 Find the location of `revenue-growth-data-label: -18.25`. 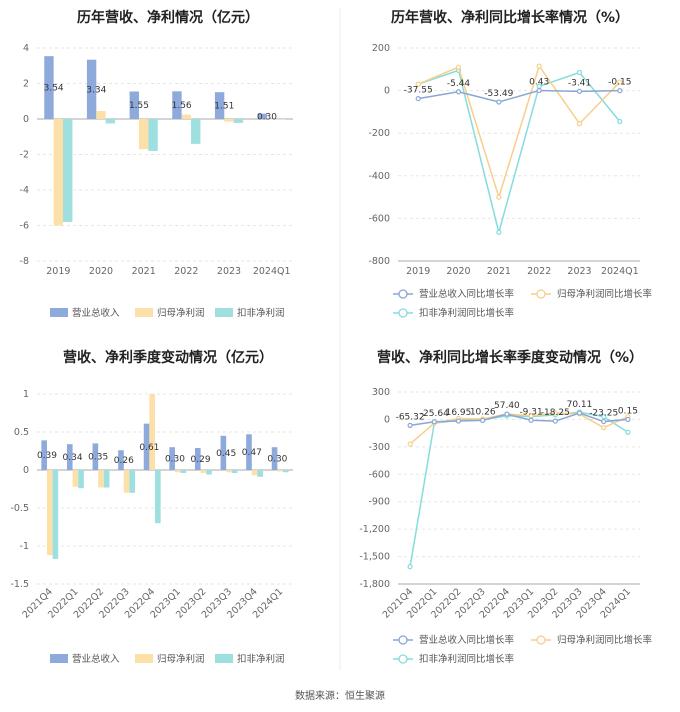

revenue-growth-data-label: -18.25 is located at coordinates (555, 413).